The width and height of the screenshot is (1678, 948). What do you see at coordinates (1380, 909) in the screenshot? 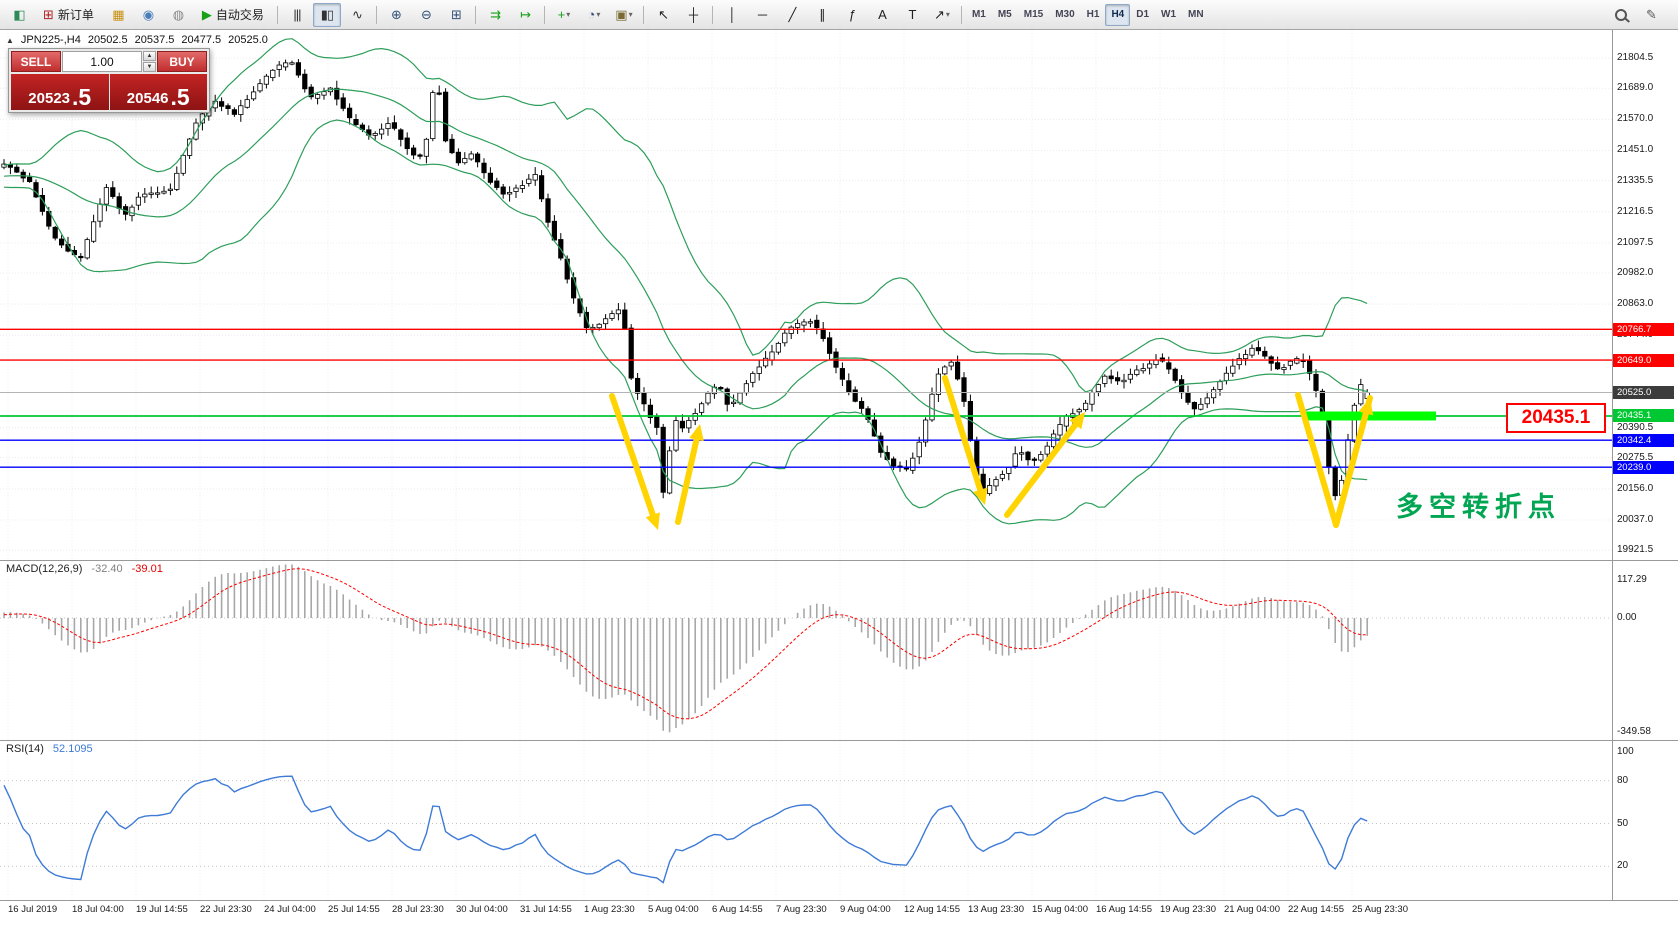
I see `time-axis-label: 25 Aug 23:30` at bounding box center [1380, 909].